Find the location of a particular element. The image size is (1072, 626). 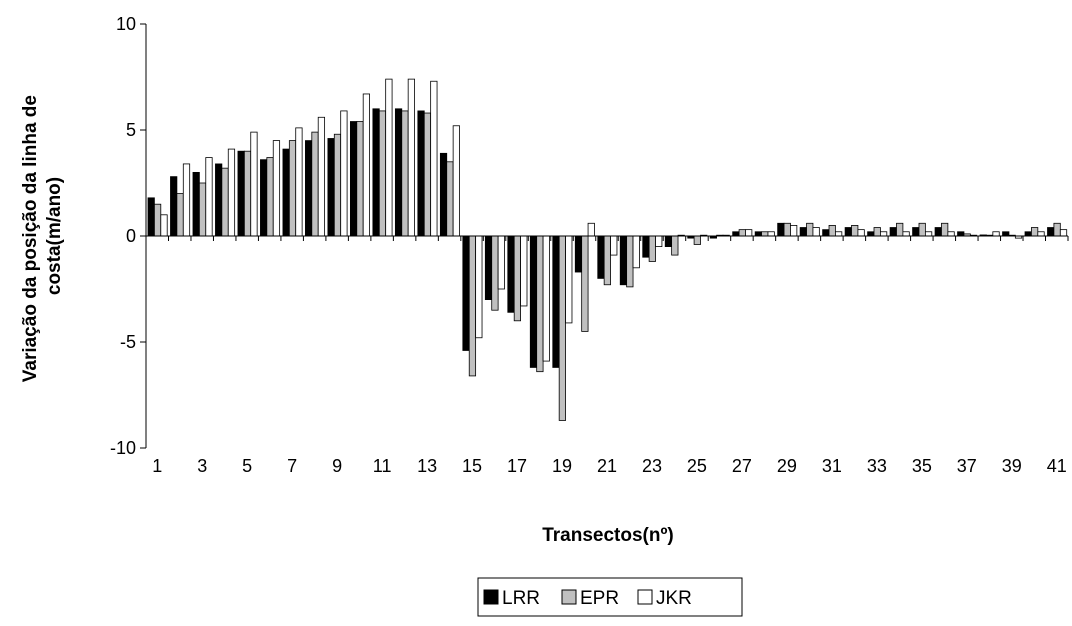

y-tick-label: -5 is located at coordinates (128, 342).